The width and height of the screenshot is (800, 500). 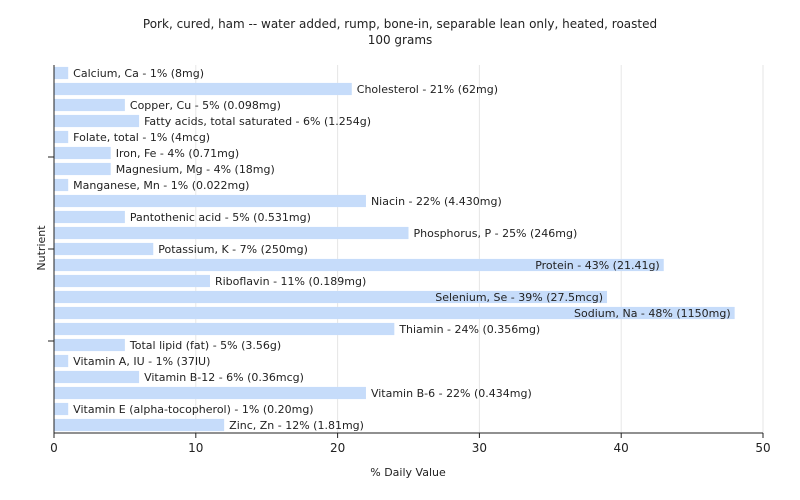 I want to click on x-axis-title: % Daily Value, so click(x=408, y=472).